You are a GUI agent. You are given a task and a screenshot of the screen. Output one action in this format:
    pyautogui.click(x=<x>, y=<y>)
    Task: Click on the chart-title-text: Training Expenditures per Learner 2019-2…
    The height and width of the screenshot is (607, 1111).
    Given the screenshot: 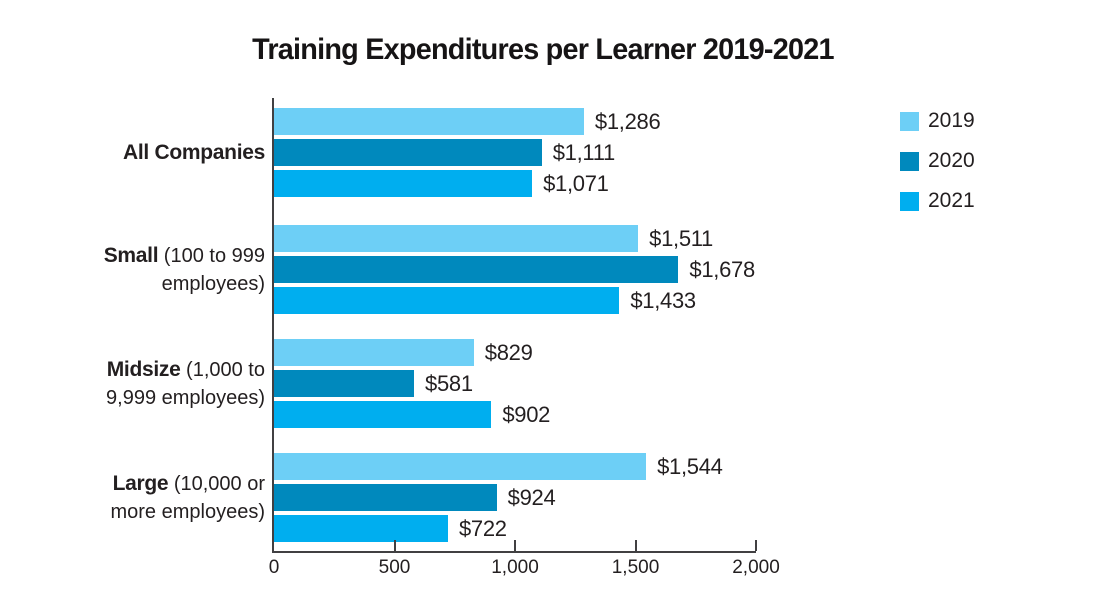 What is the action you would take?
    pyautogui.click(x=542, y=49)
    